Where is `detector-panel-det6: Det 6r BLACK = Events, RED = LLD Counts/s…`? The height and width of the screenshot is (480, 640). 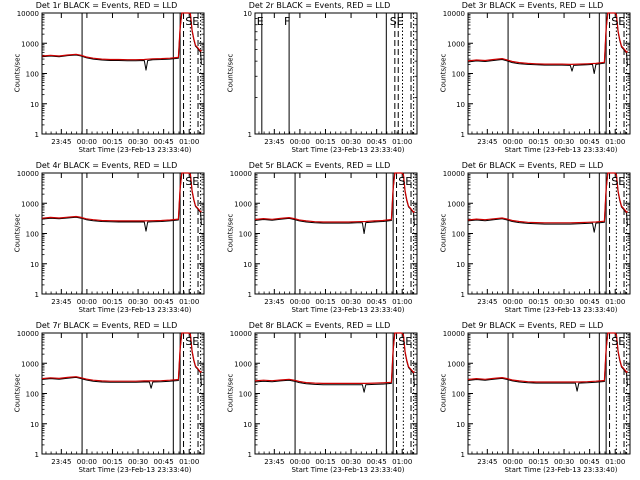
detector-panel-det6: Det 6r BLACK = Events, RED = LLD Counts/s… is located at coordinates (532, 240).